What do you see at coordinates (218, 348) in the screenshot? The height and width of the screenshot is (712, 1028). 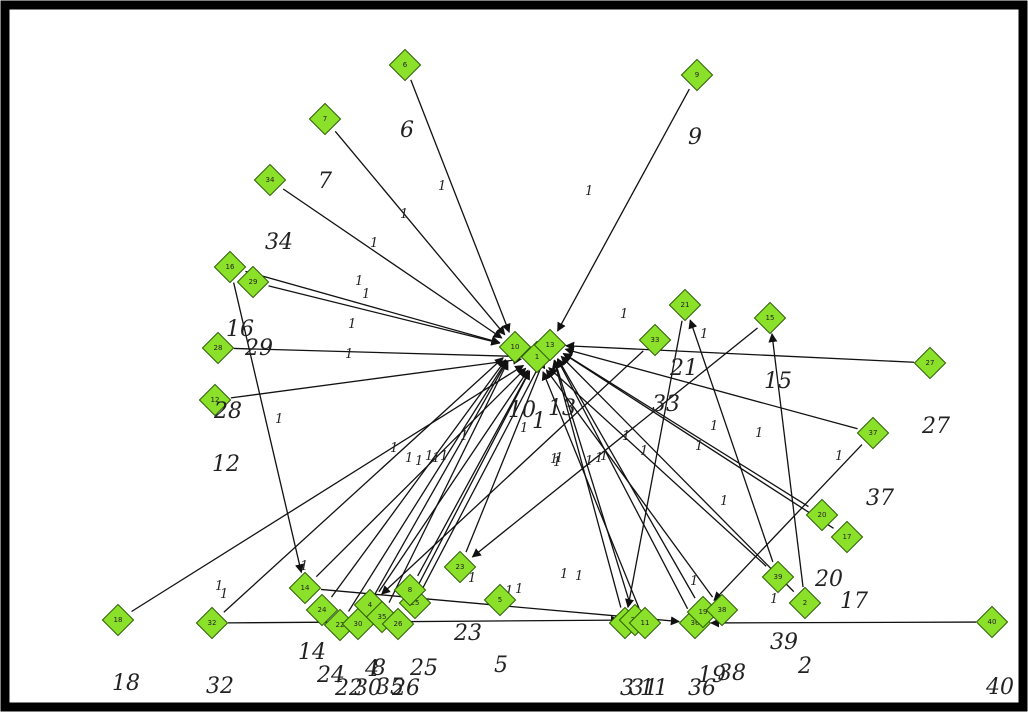 I see `node-28: 28` at bounding box center [218, 348].